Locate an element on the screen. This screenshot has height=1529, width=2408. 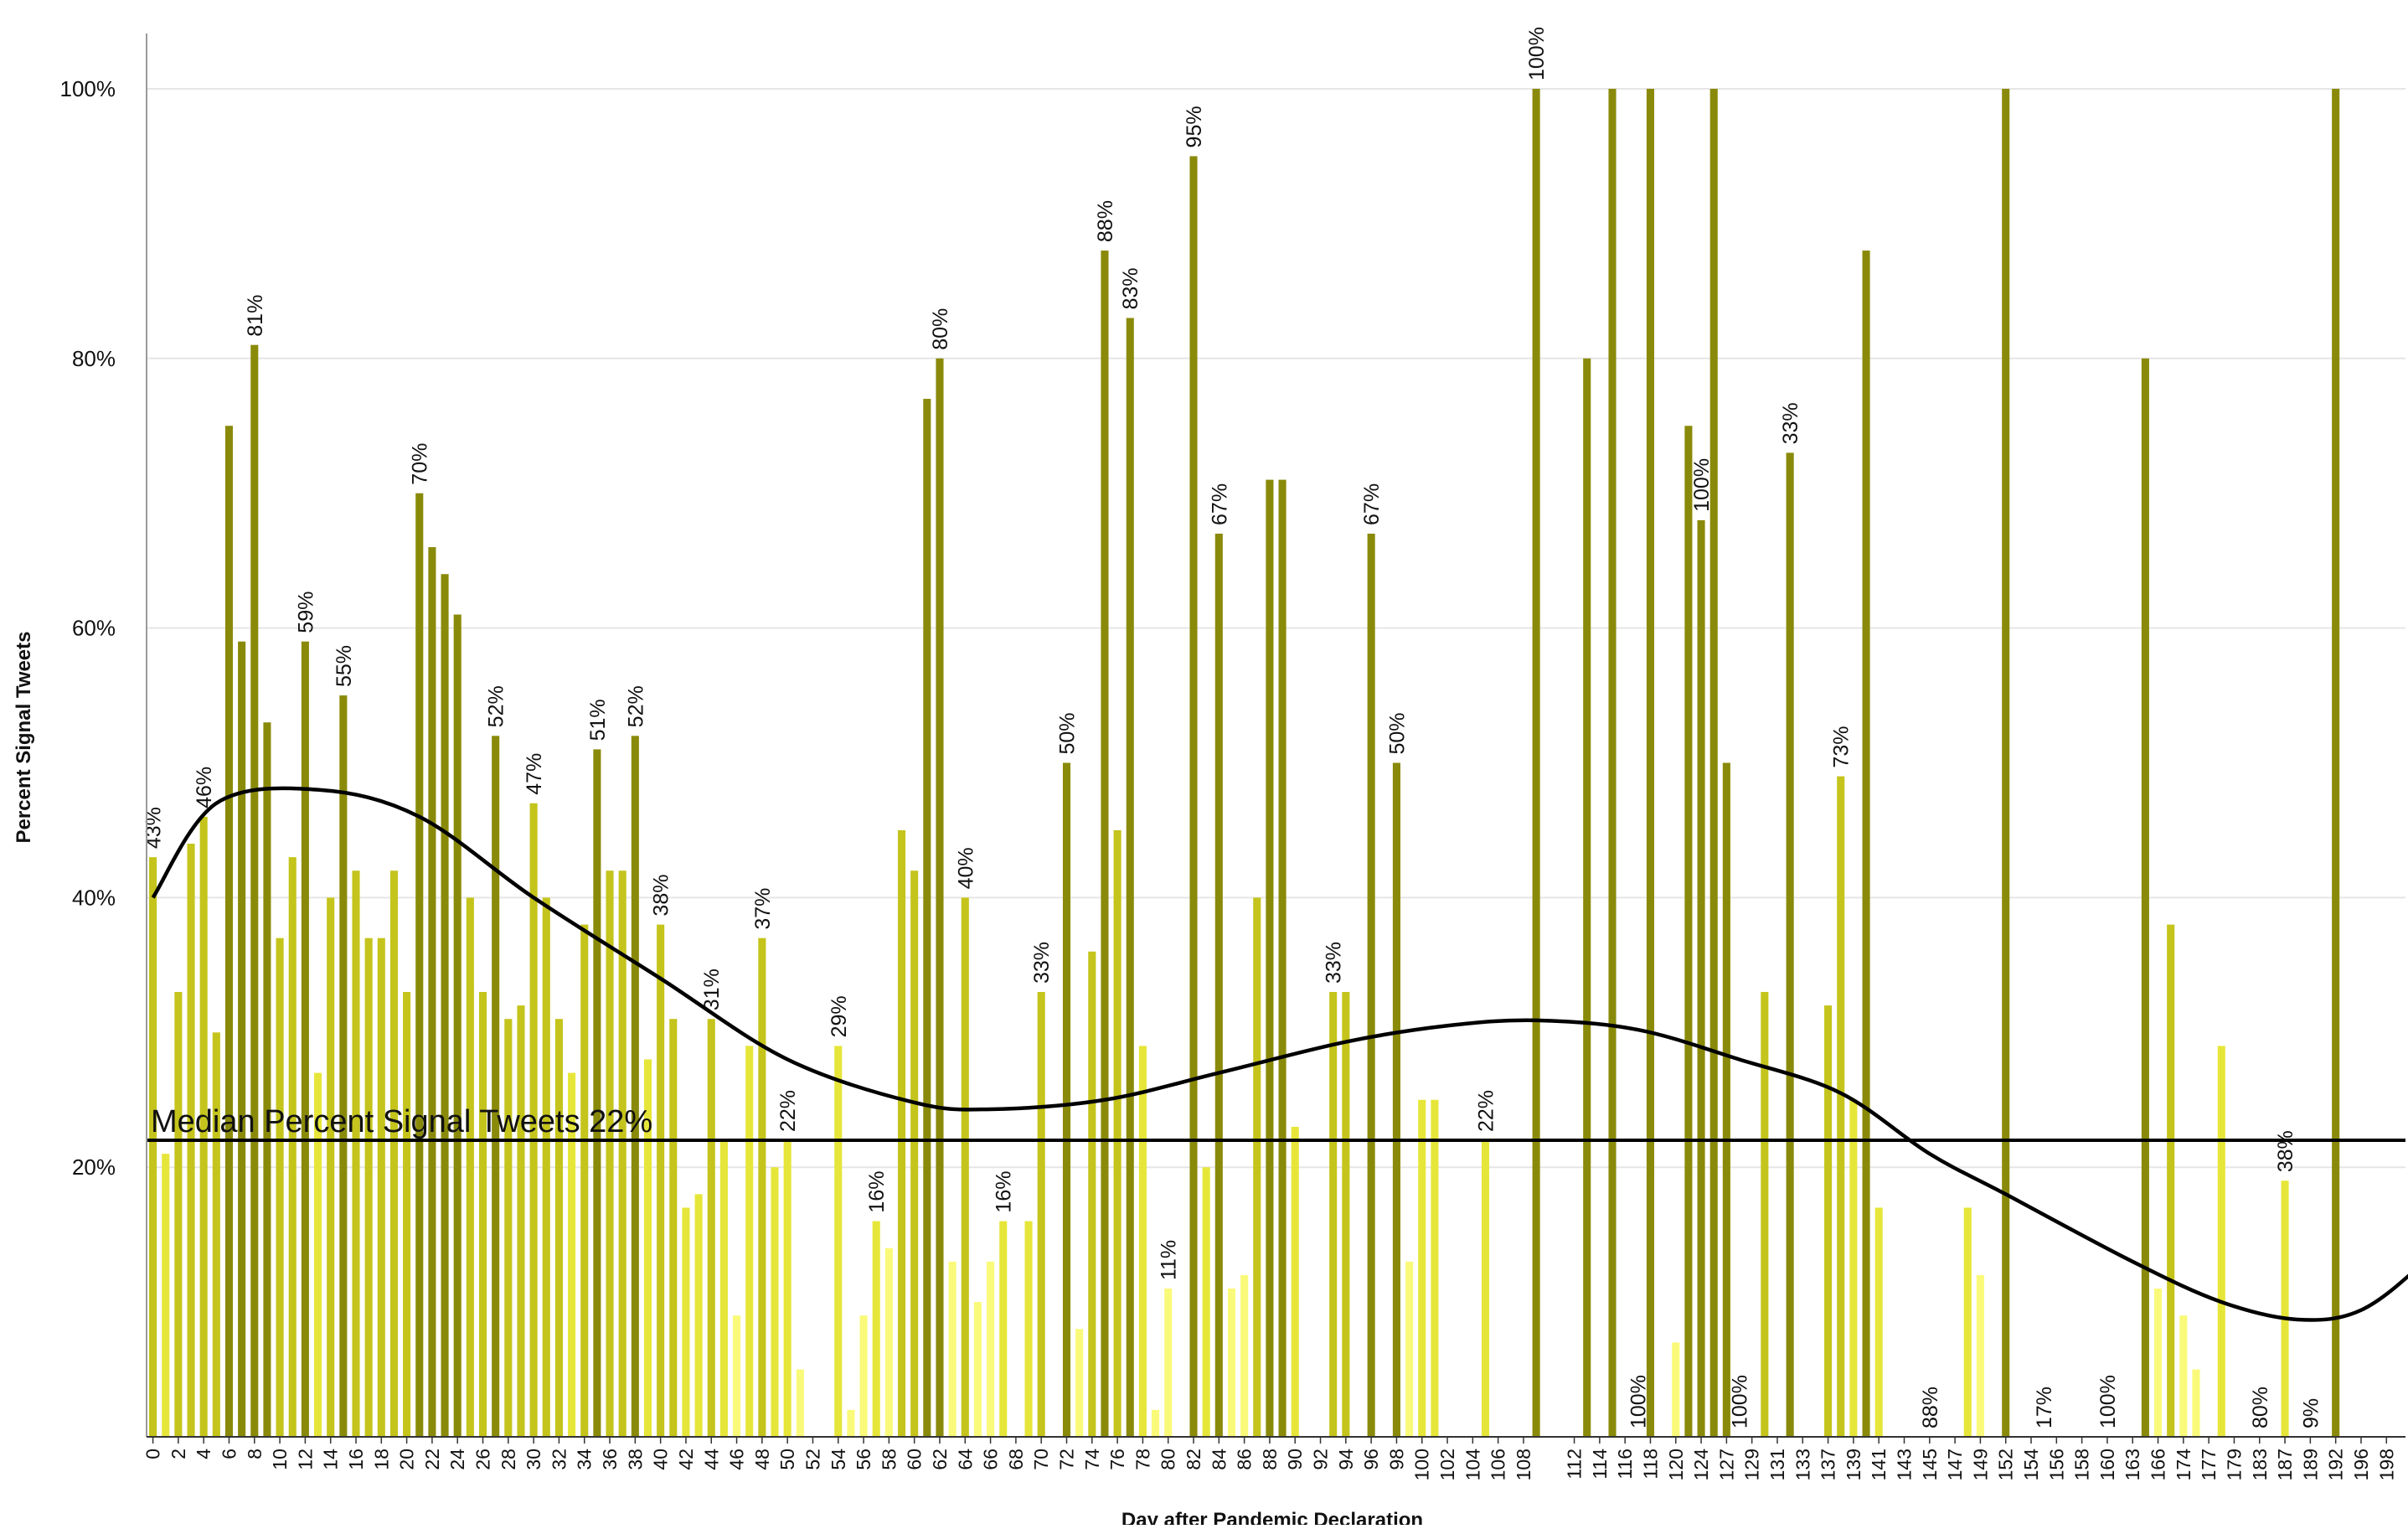
x-tick-label: 30 is located at coordinates (533, 1459).